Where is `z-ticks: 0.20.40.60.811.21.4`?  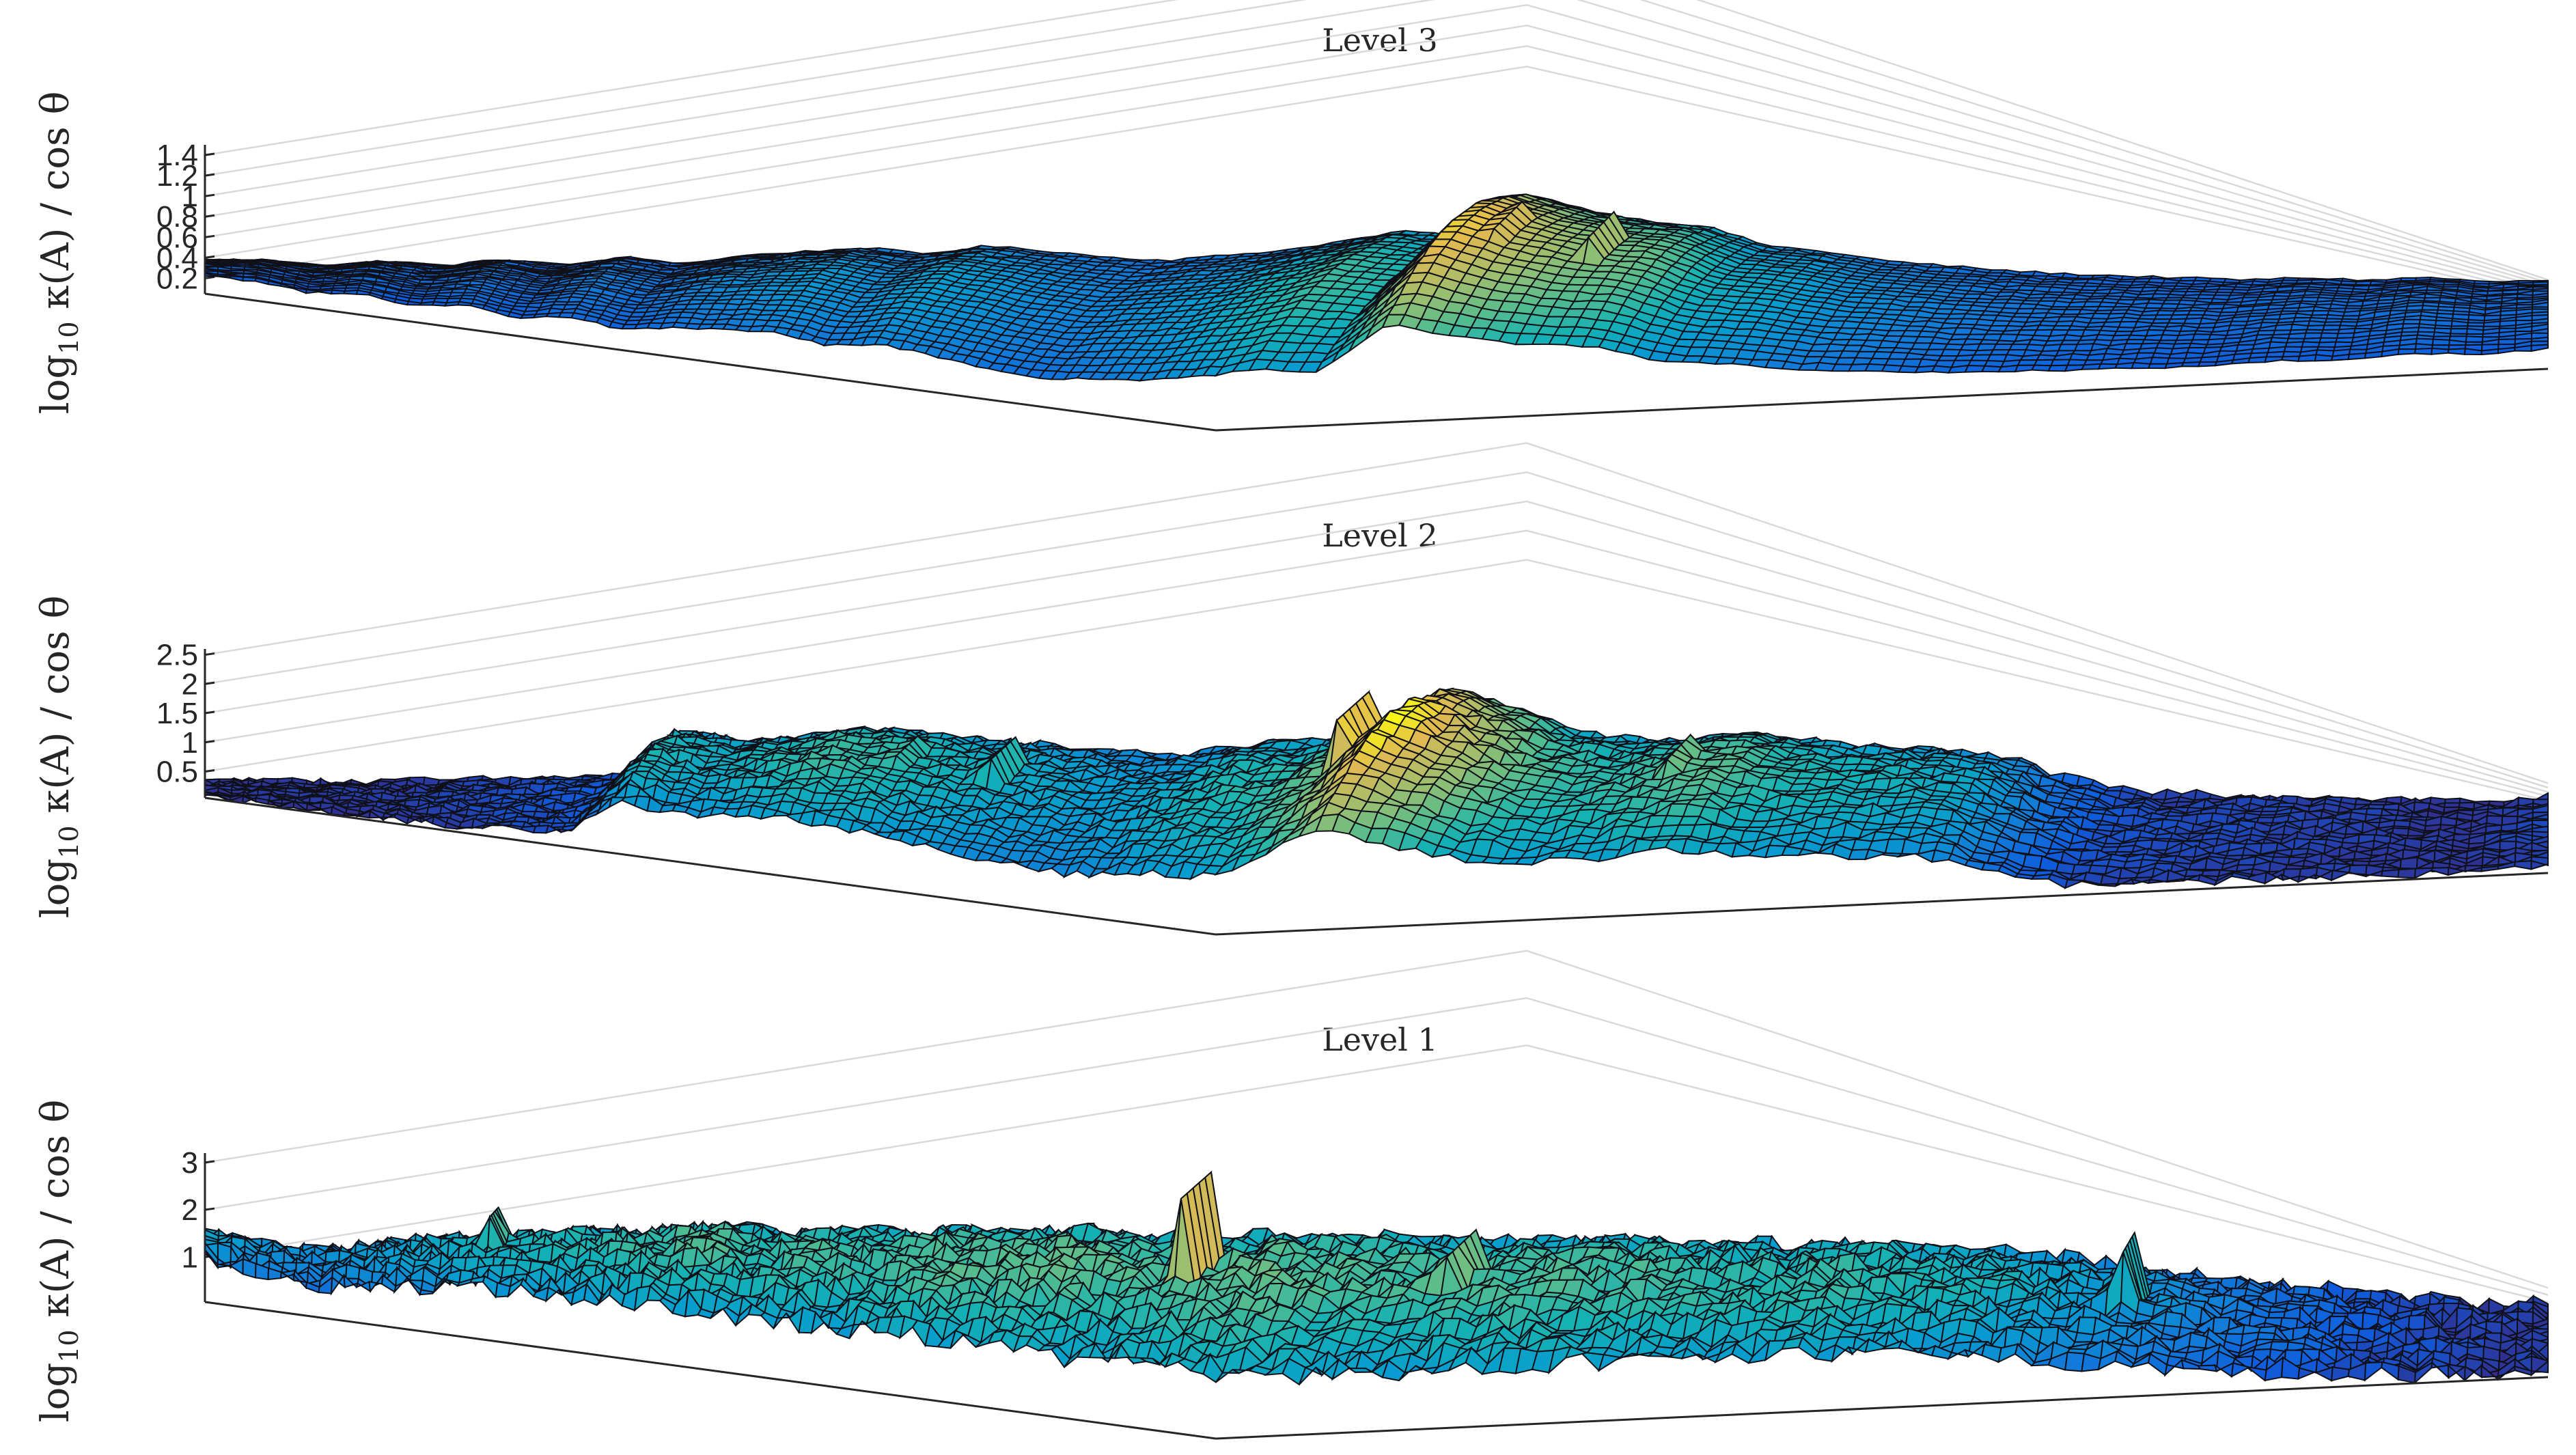
z-ticks: 0.20.40.60.811.21.4 is located at coordinates (186, 217).